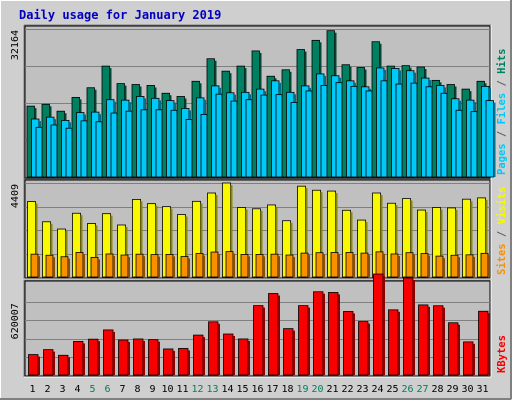 The height and width of the screenshot is (400, 512). What do you see at coordinates (502, 133) in the screenshot?
I see `panel-hits-files-pages-legend-item-1: /` at bounding box center [502, 133].